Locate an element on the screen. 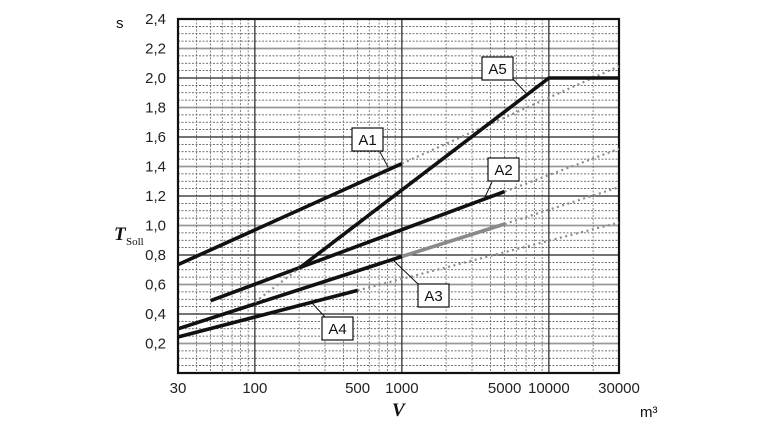  series-A2-extension is located at coordinates (562, 170).